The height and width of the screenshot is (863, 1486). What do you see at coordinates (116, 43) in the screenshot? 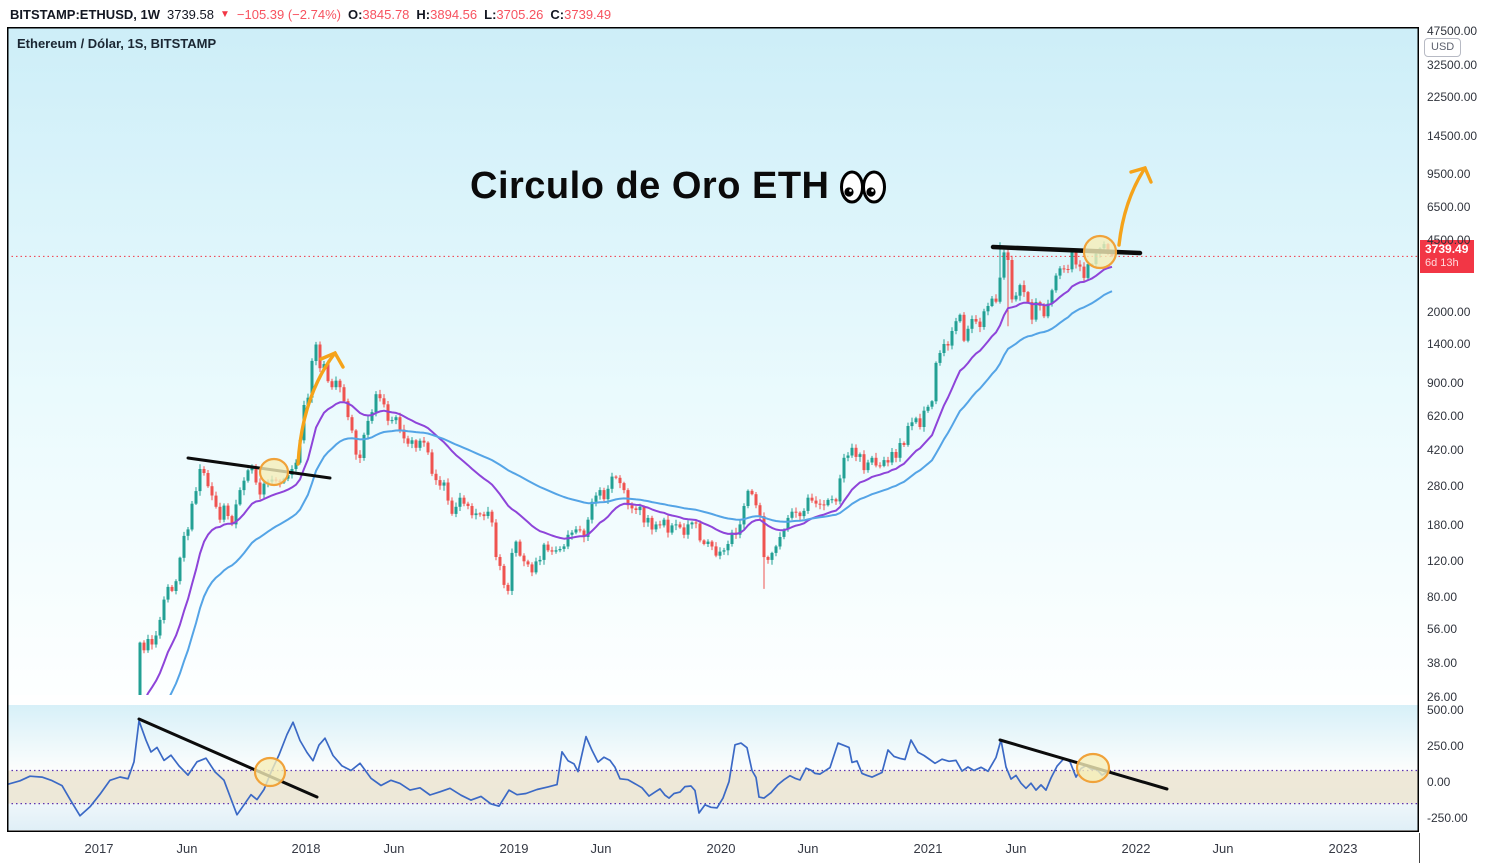
I see `chart-legend: Ethereum / Dólar, 1S, BITSTAMP` at bounding box center [116, 43].